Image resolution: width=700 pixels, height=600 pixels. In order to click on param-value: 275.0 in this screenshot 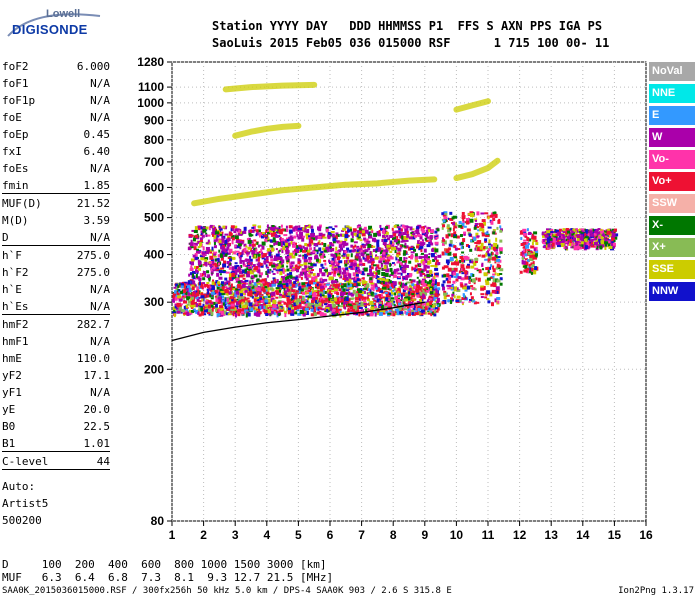, I will do `click(93, 255)`.